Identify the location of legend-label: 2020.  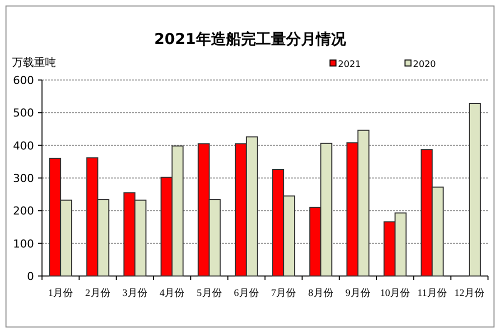
(424, 65).